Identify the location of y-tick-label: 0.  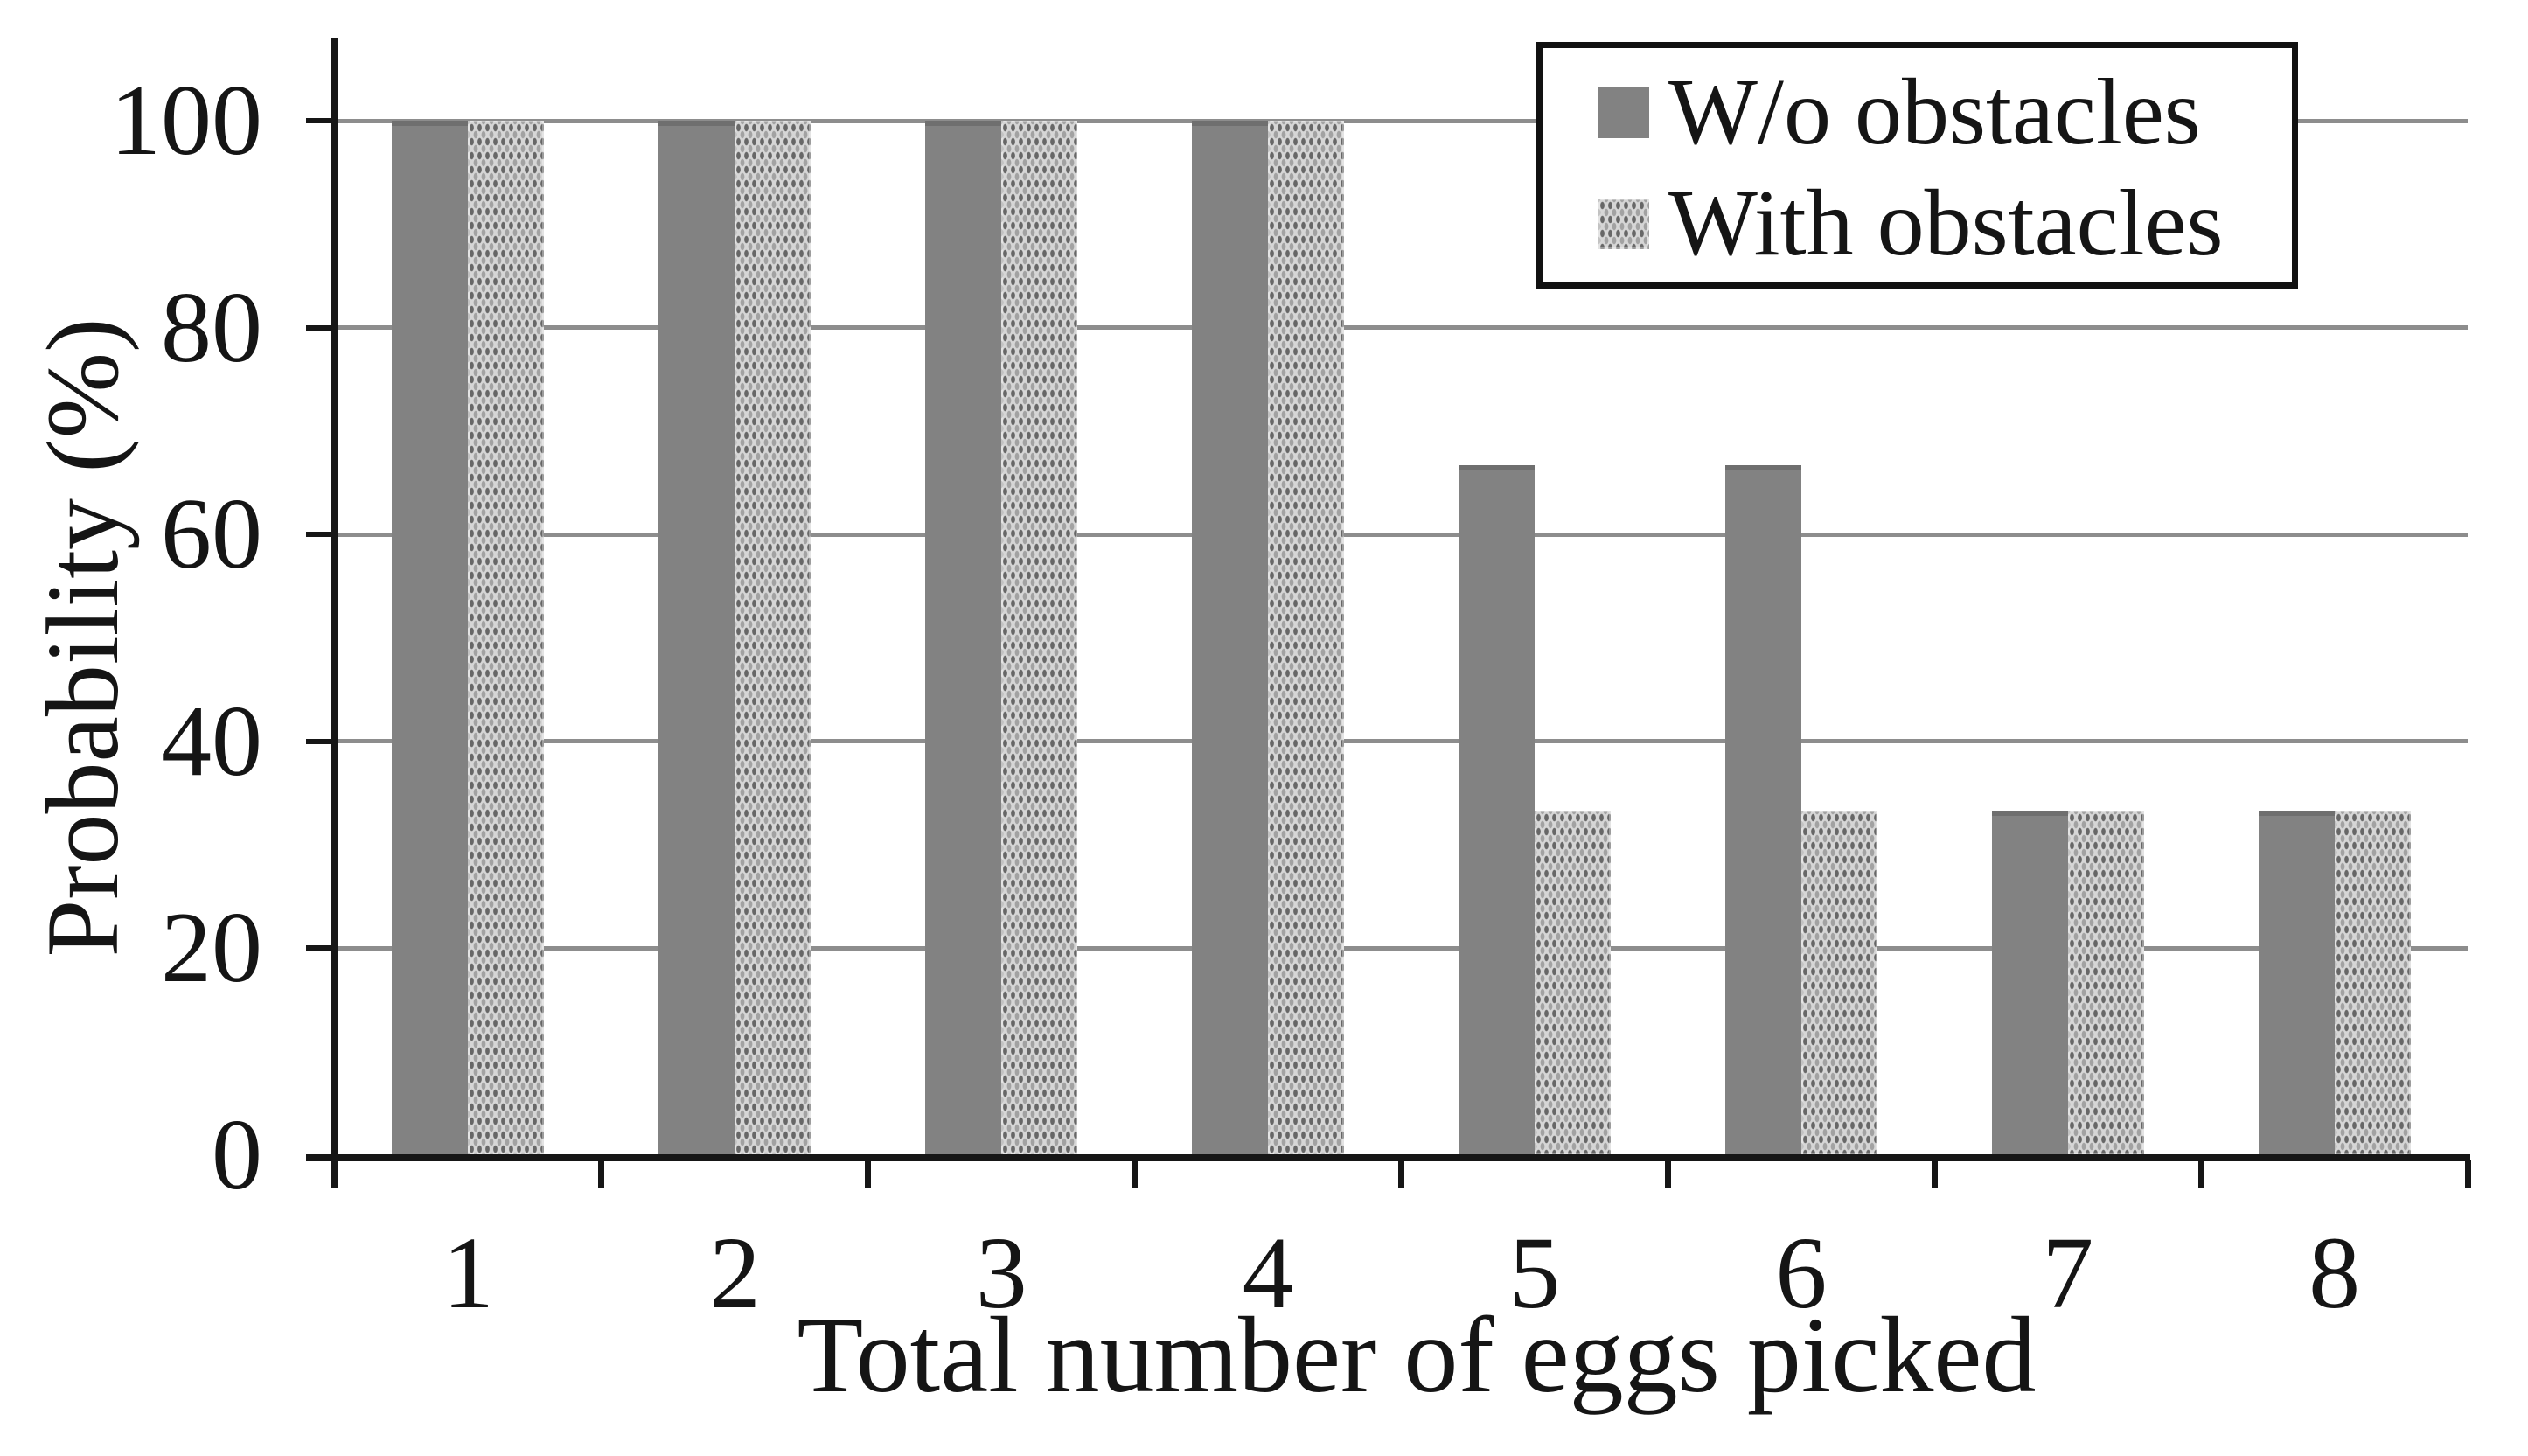
(237, 1155).